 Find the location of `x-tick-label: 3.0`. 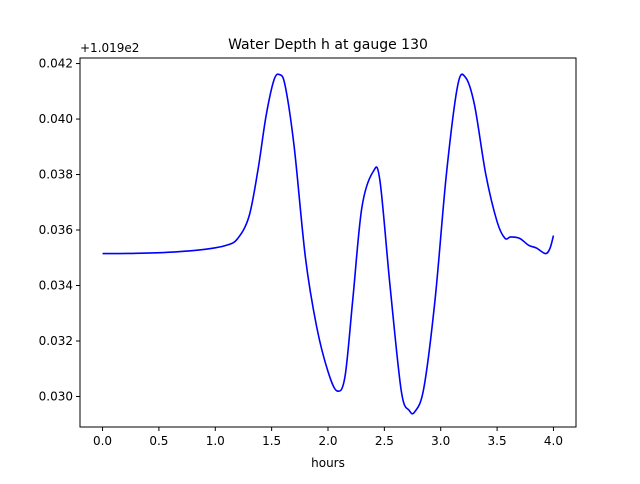

x-tick-label: 3.0 is located at coordinates (440, 441).